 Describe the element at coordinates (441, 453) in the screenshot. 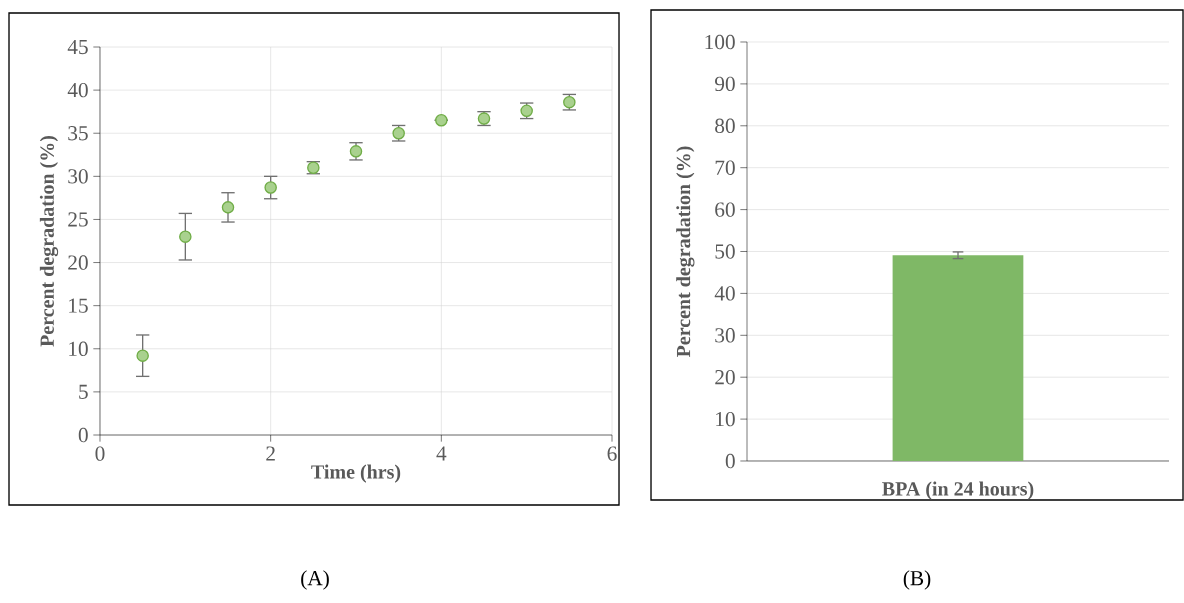

I see `x-tick-label: 4` at that location.